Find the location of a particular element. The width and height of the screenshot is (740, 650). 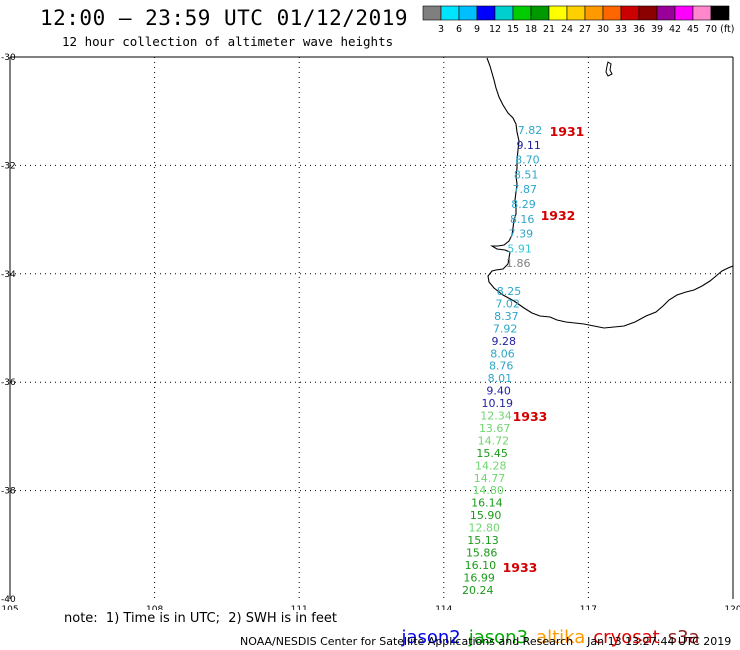

australia-west-coast is located at coordinates (610, 193).